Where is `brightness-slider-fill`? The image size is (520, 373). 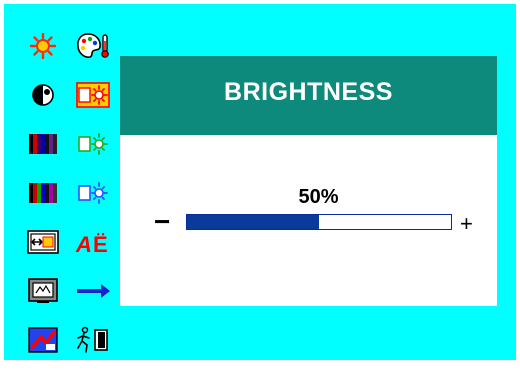
brightness-slider-fill is located at coordinates (253, 222).